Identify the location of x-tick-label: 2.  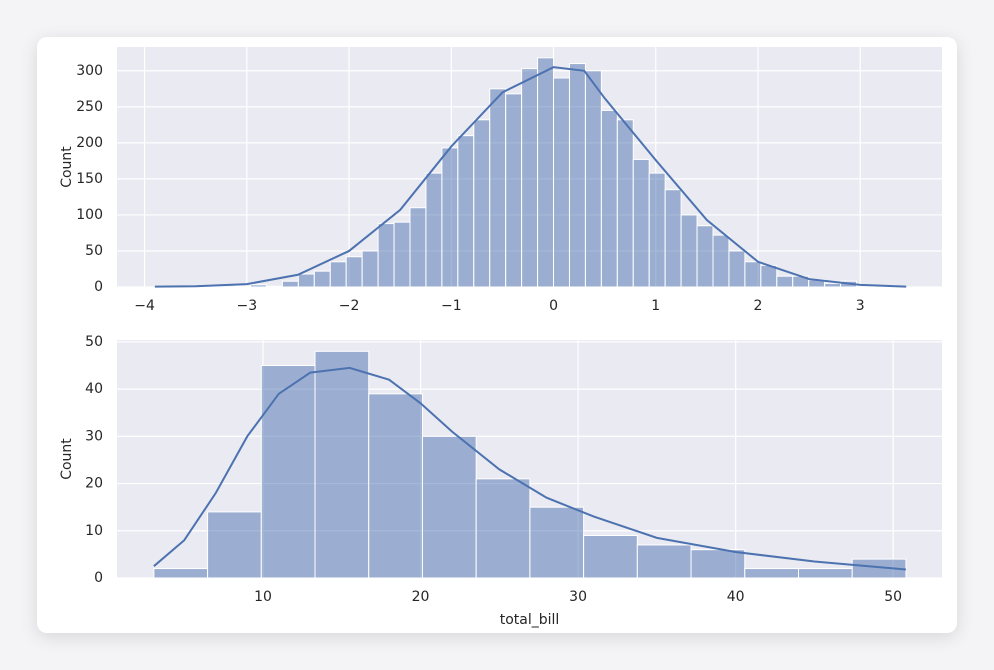
(758, 306).